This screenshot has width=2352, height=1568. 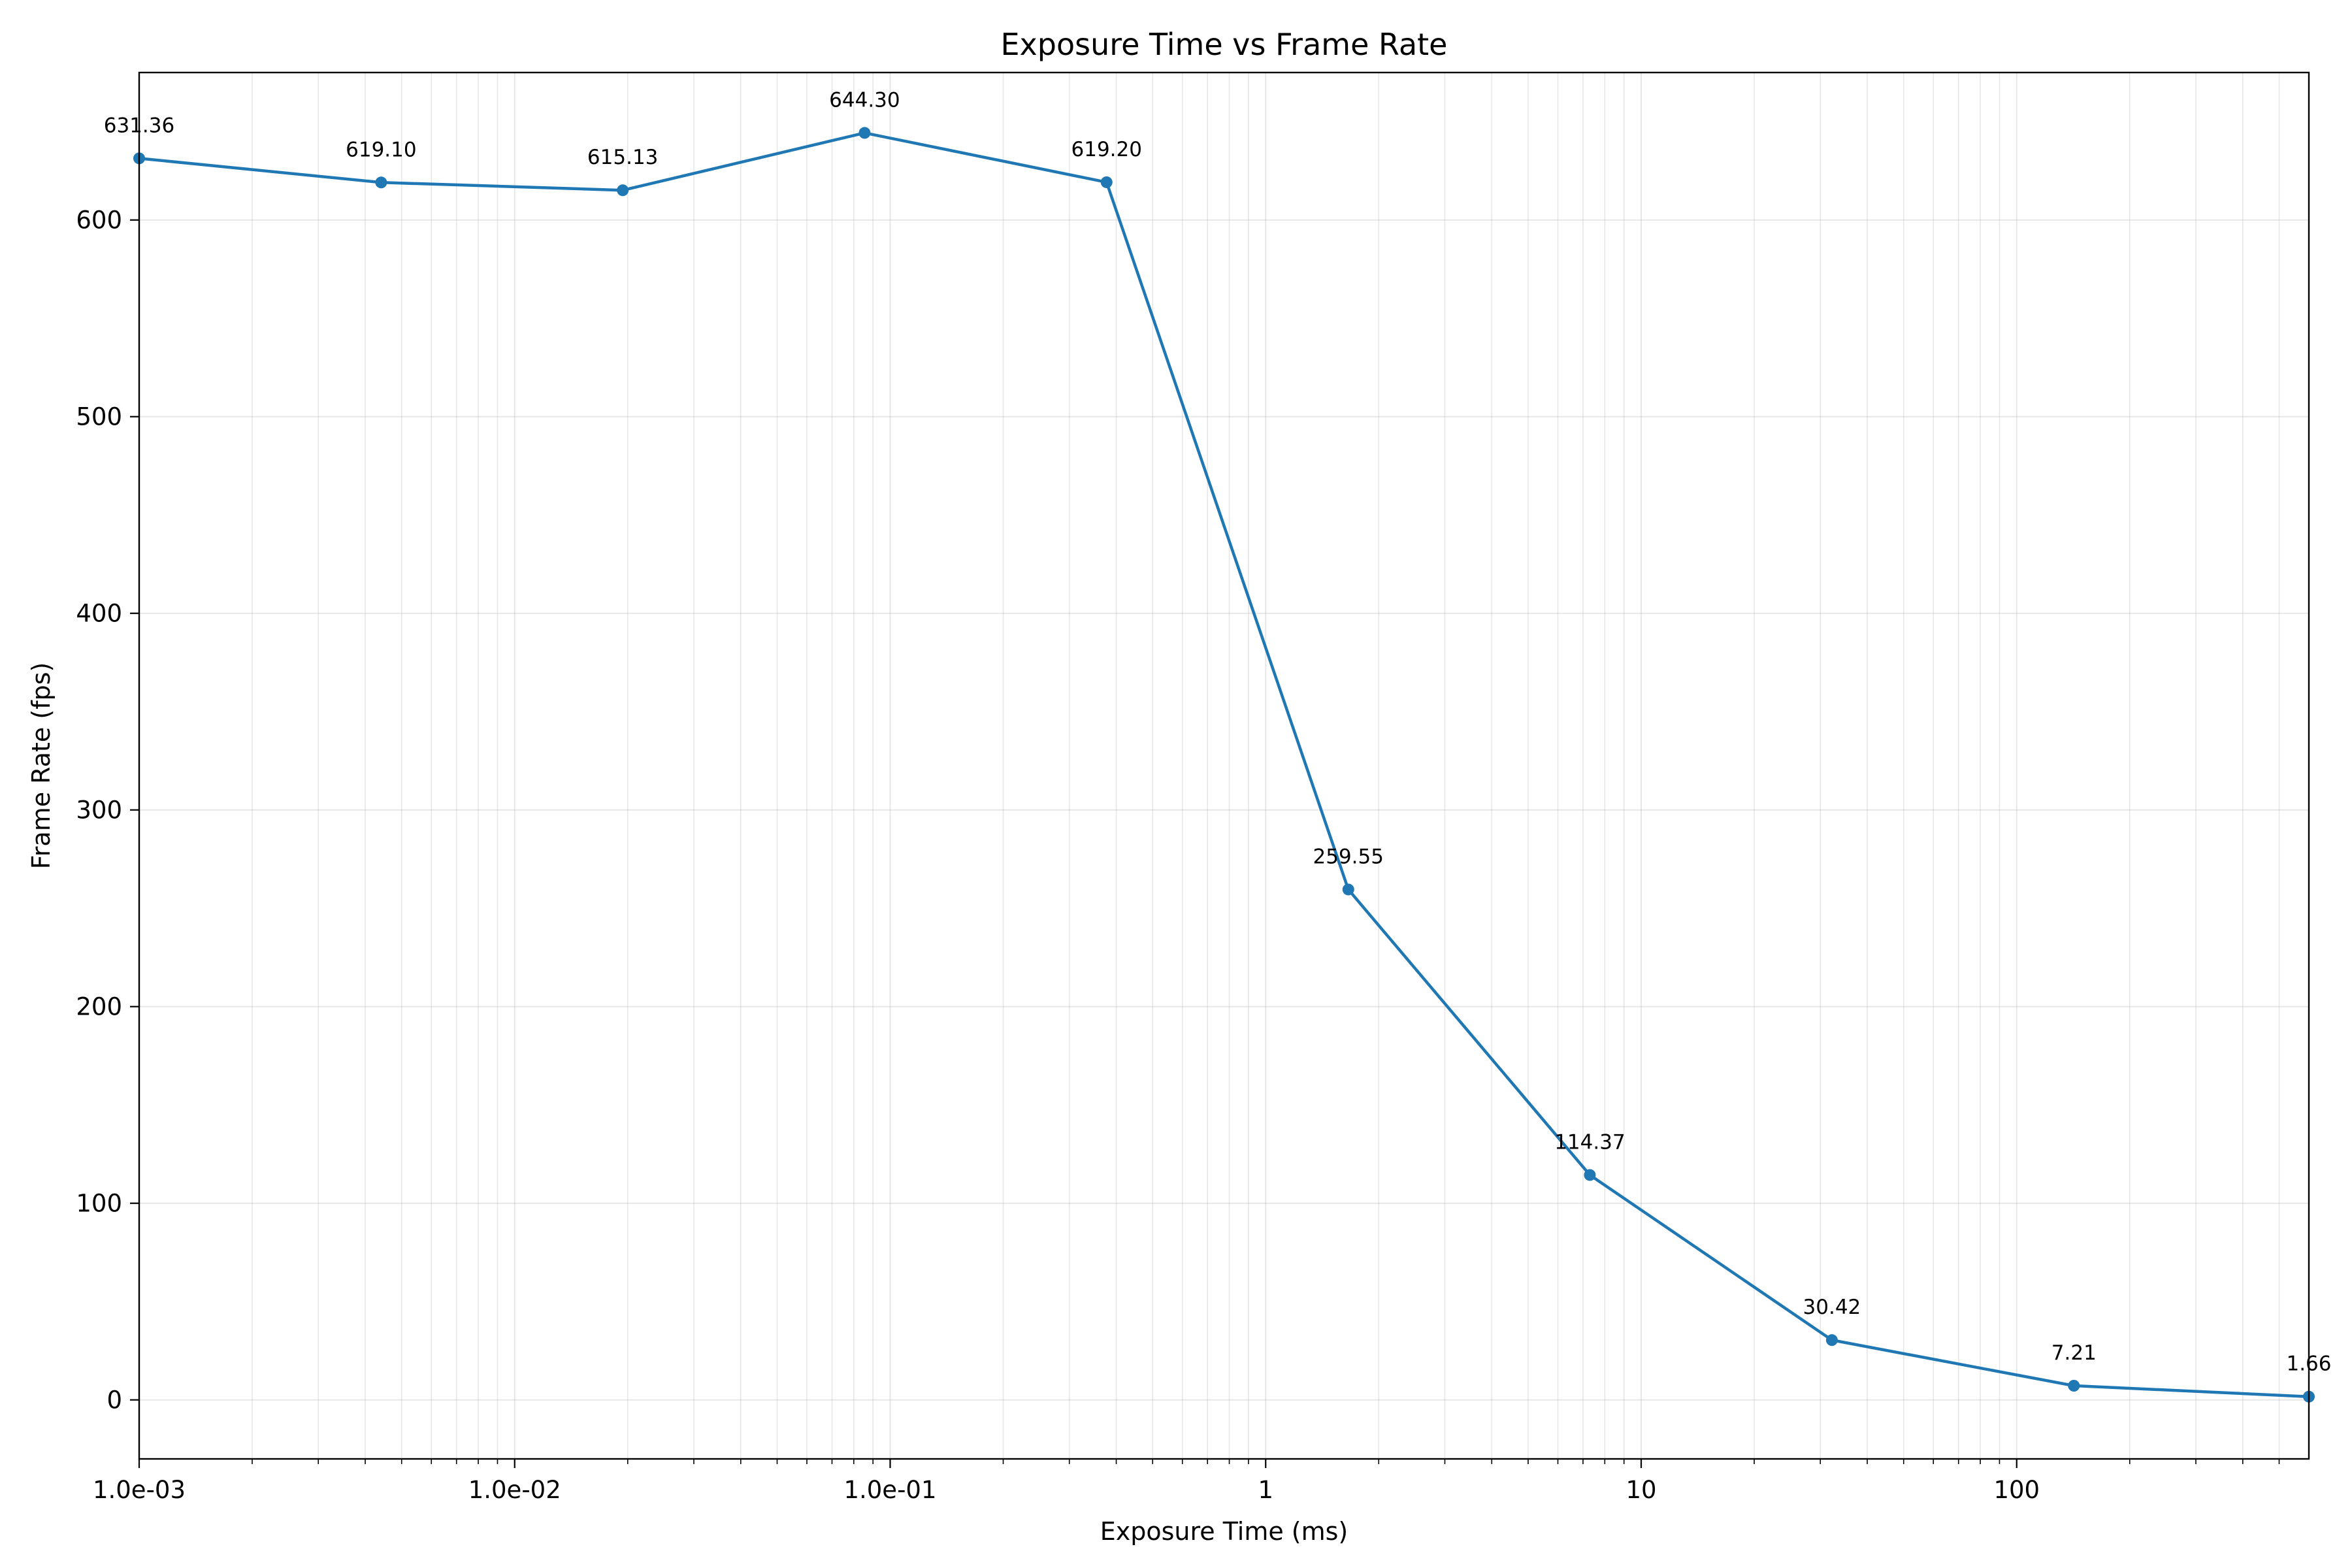 I want to click on y-tick-label: 600, so click(x=99, y=220).